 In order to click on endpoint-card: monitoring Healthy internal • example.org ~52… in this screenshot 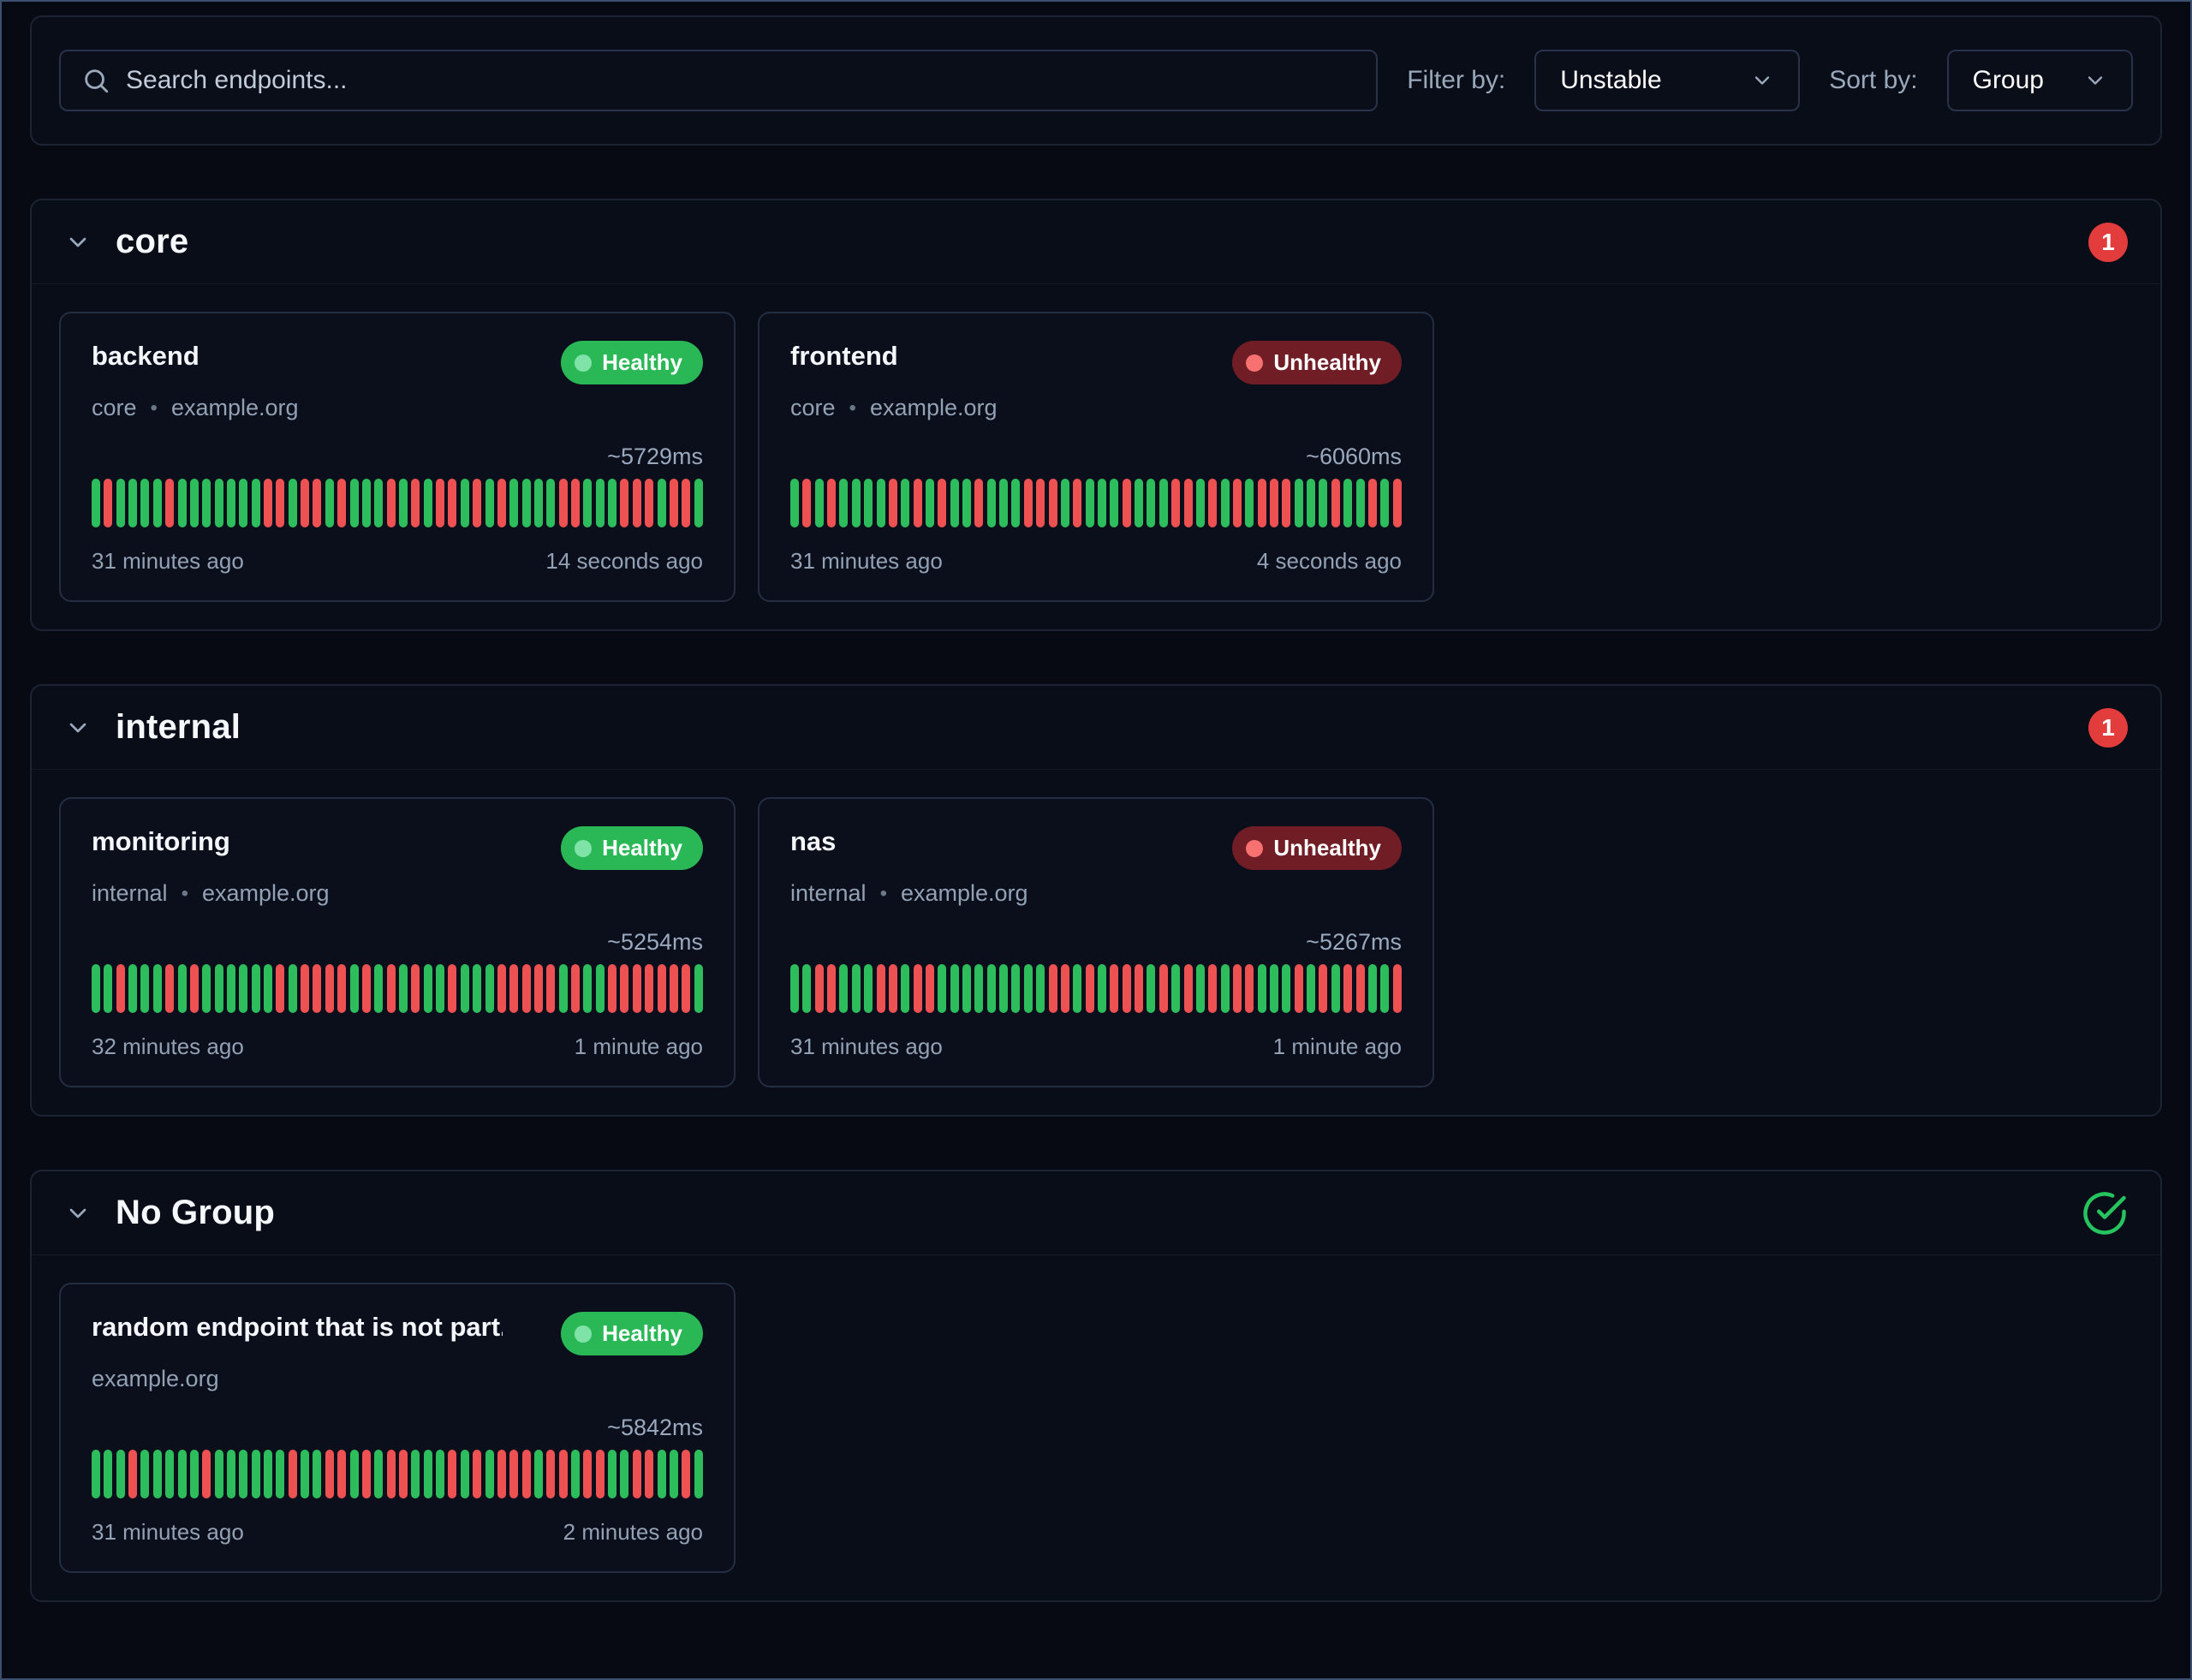, I will do `click(397, 942)`.